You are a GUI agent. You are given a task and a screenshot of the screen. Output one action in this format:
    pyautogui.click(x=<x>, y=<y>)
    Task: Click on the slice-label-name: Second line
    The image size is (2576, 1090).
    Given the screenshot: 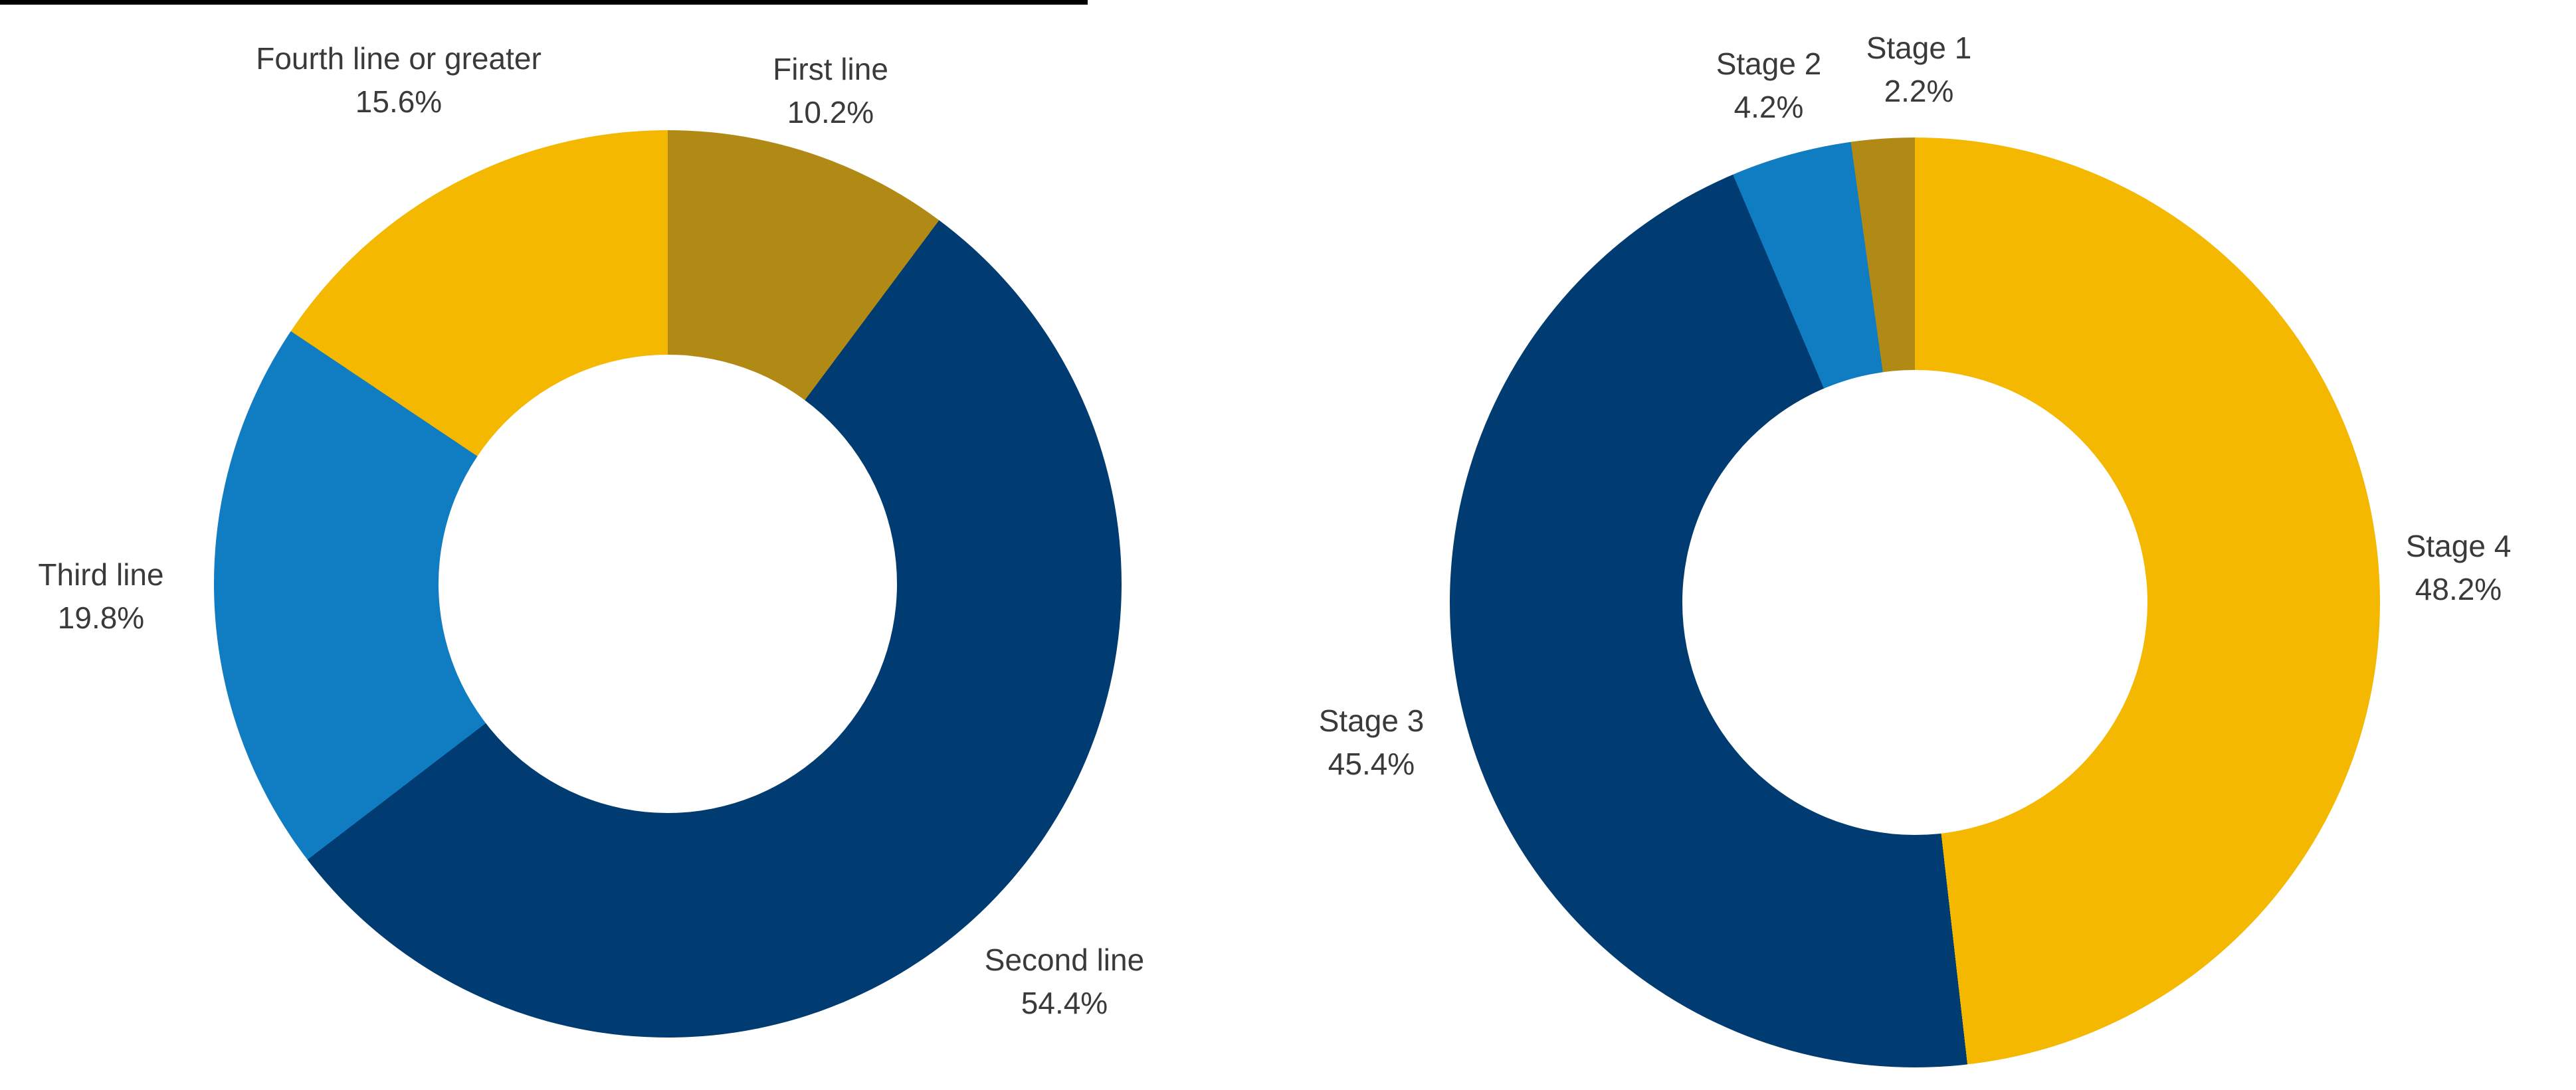 What is the action you would take?
    pyautogui.click(x=1065, y=960)
    